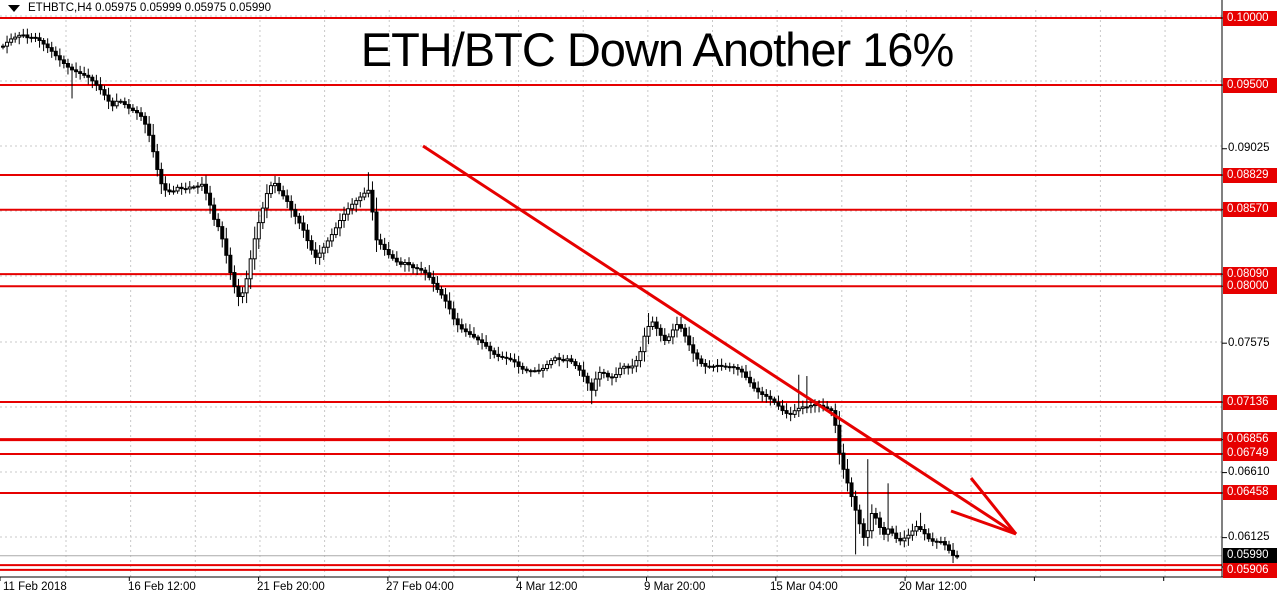 Image resolution: width=1277 pixels, height=600 pixels. I want to click on level-price-badge: 0.08570, so click(1250, 210).